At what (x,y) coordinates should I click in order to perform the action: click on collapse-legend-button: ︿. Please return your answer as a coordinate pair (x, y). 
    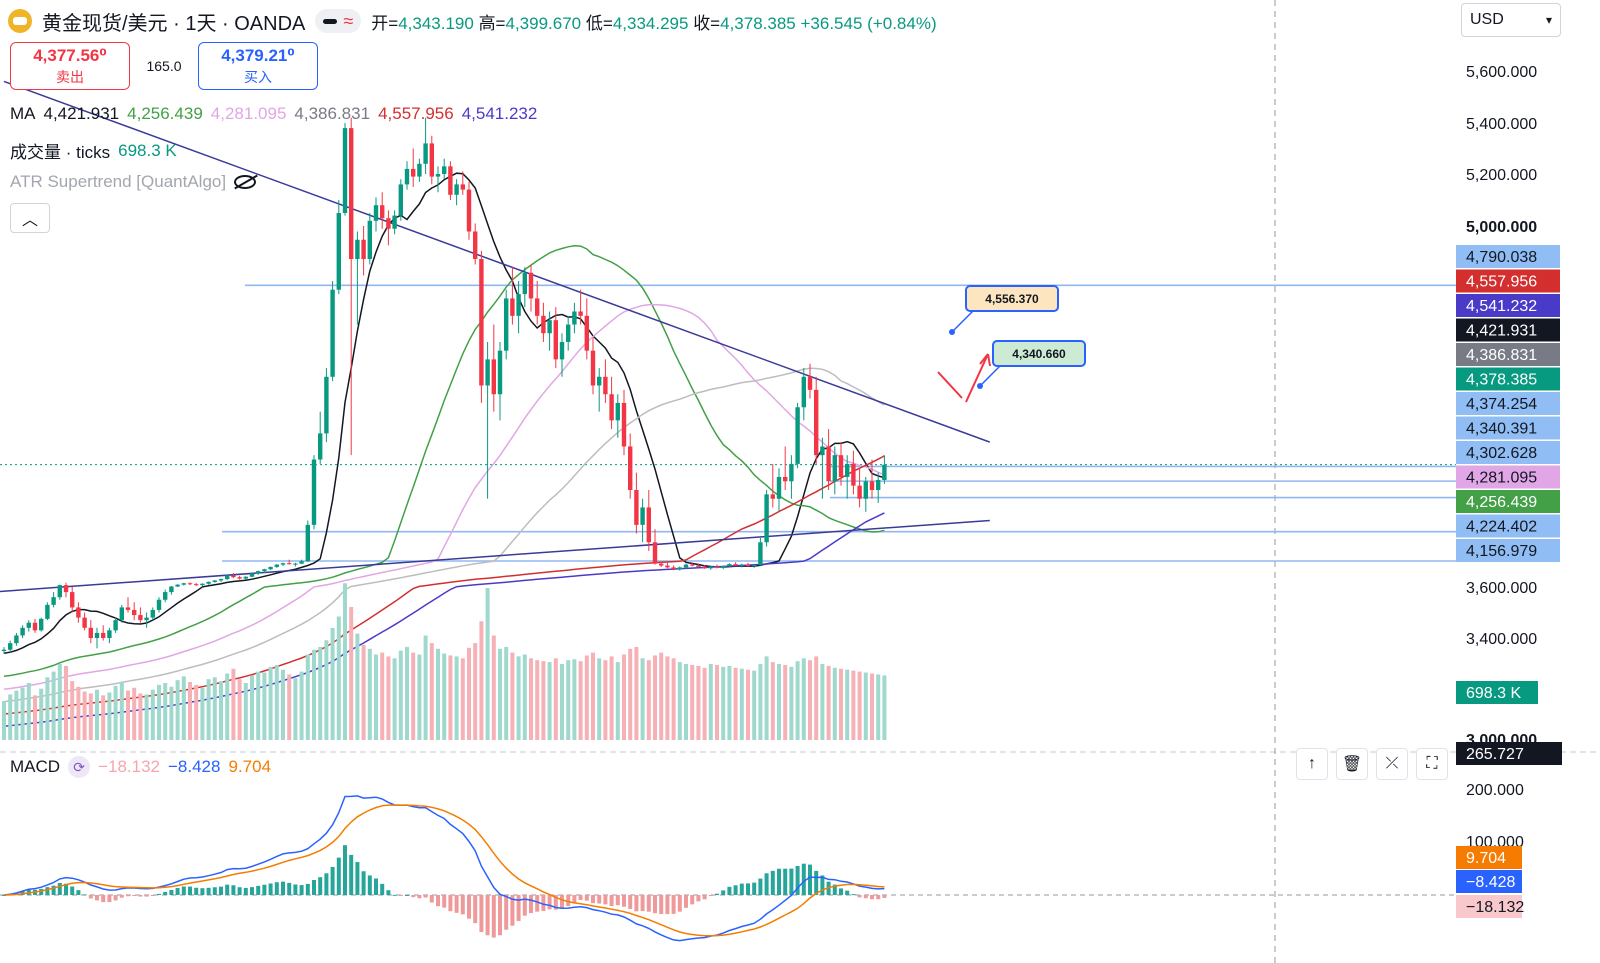
    Looking at the image, I should click on (30, 218).